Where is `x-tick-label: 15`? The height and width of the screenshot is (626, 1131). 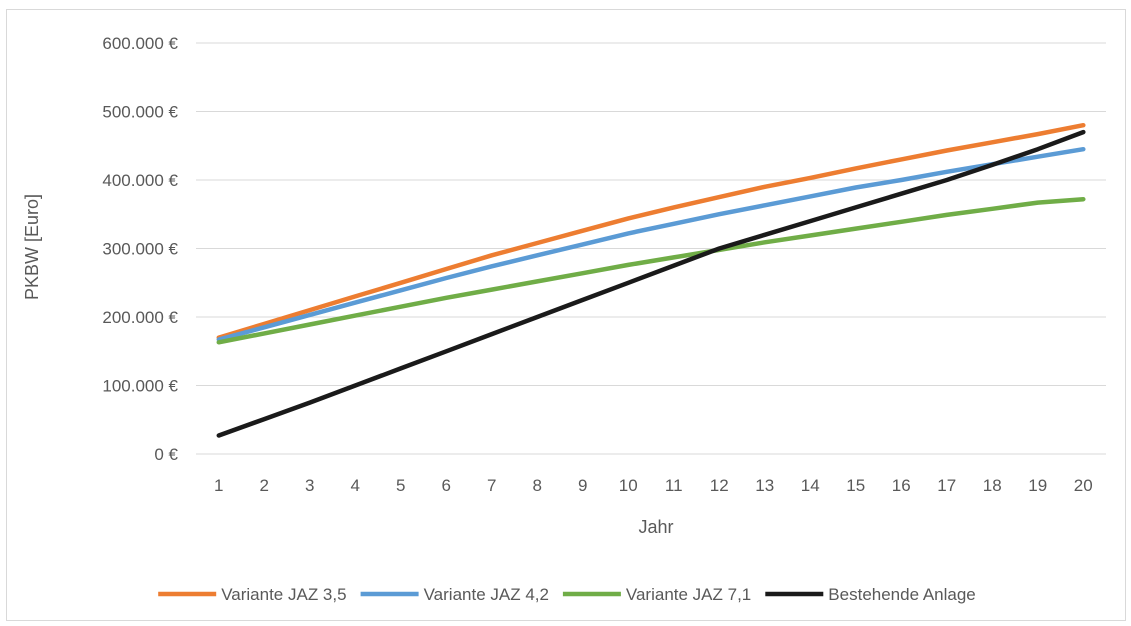
x-tick-label: 15 is located at coordinates (855, 485).